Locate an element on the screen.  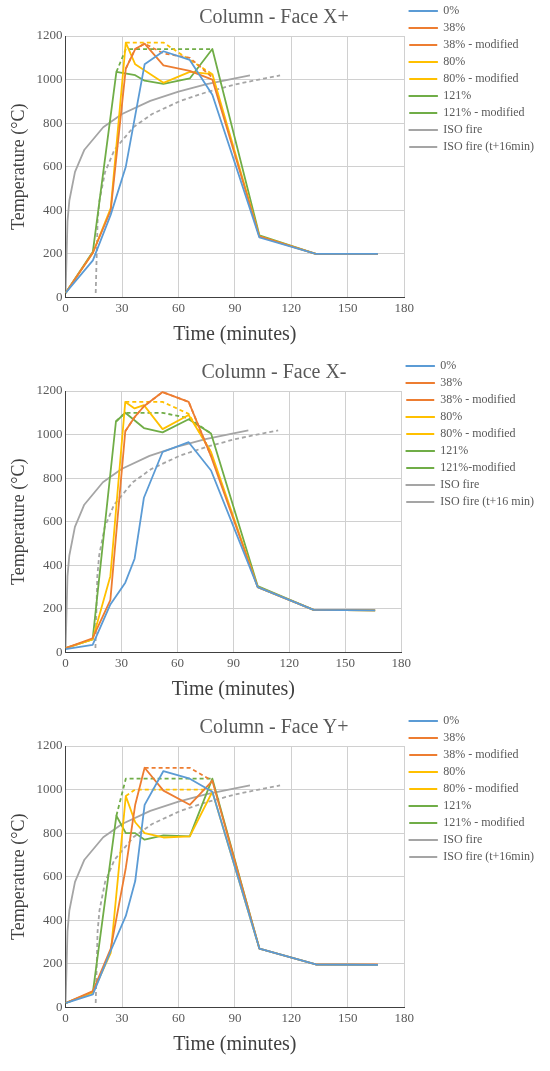
legend-label: 121%-modified is located at coordinates (478, 467).